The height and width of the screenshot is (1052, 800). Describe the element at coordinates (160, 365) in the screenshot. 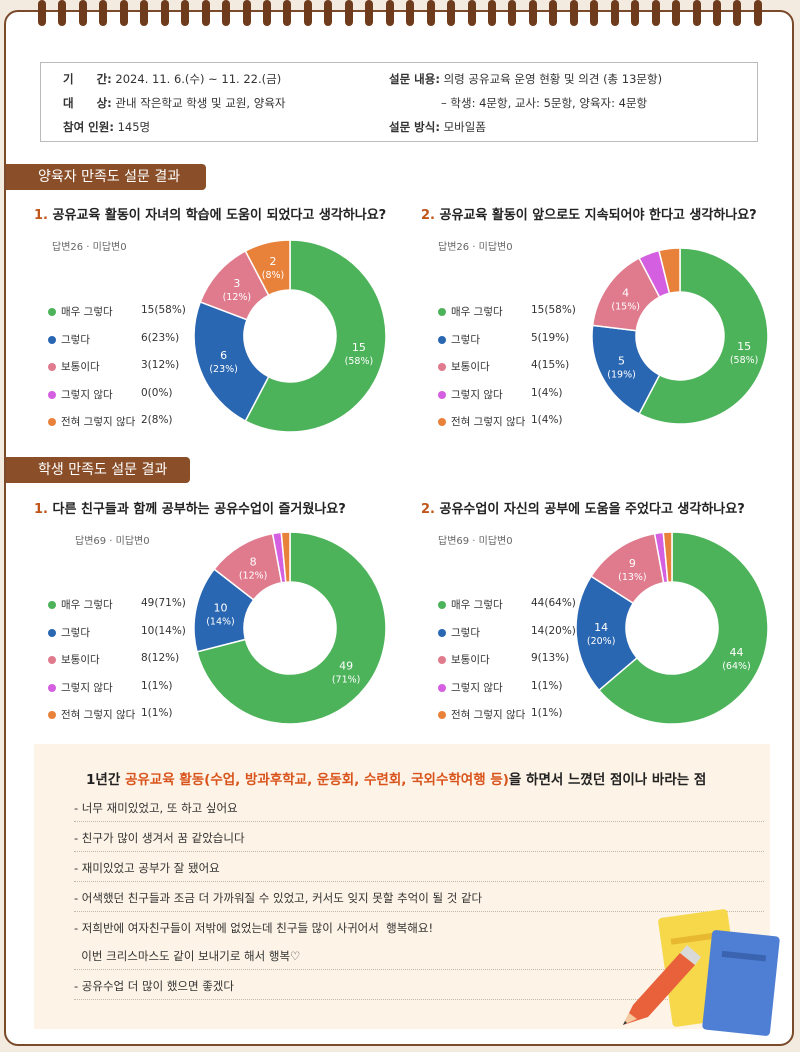

I see `legend-value: 3(12%)` at that location.